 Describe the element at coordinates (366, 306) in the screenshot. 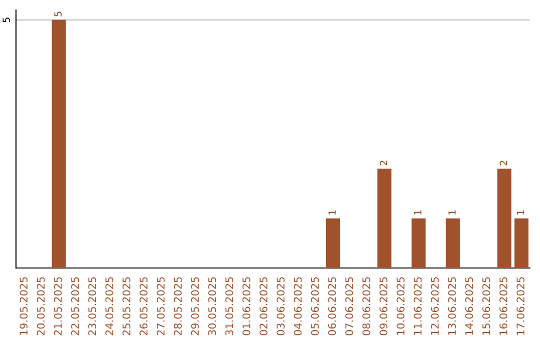

I see `x-tick-label: 08.06.2025` at that location.